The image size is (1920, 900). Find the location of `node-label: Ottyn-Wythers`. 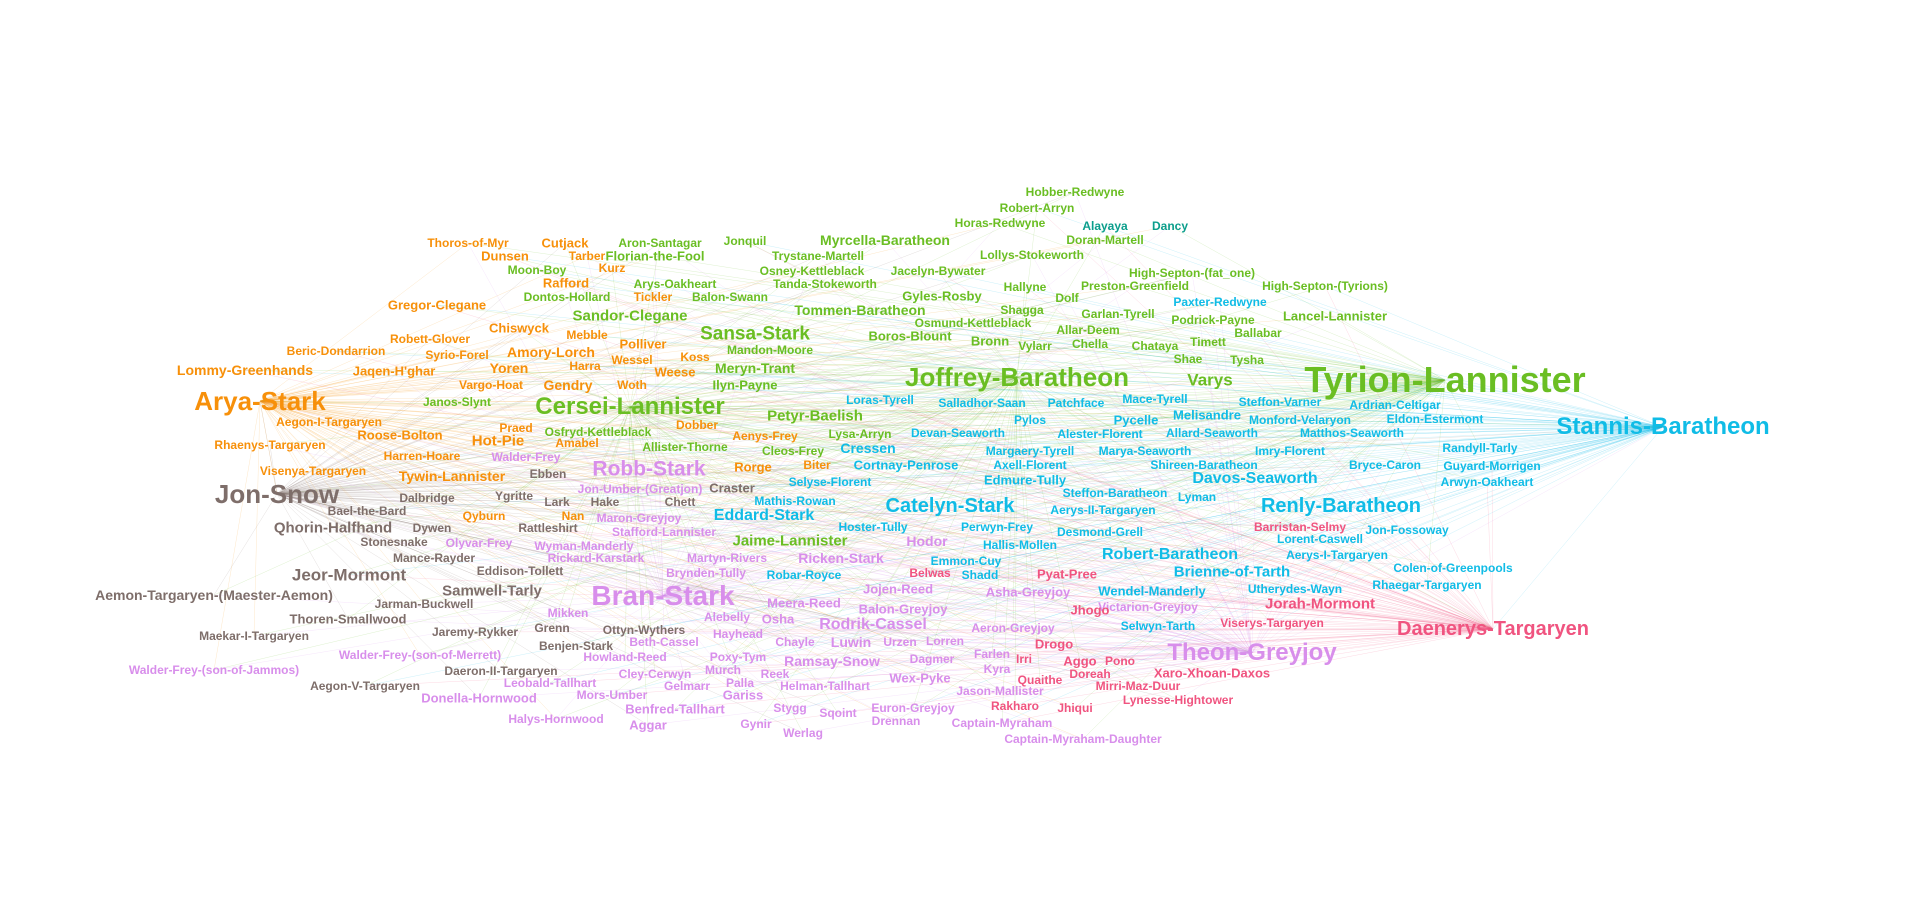

node-label: Ottyn-Wythers is located at coordinates (644, 630).